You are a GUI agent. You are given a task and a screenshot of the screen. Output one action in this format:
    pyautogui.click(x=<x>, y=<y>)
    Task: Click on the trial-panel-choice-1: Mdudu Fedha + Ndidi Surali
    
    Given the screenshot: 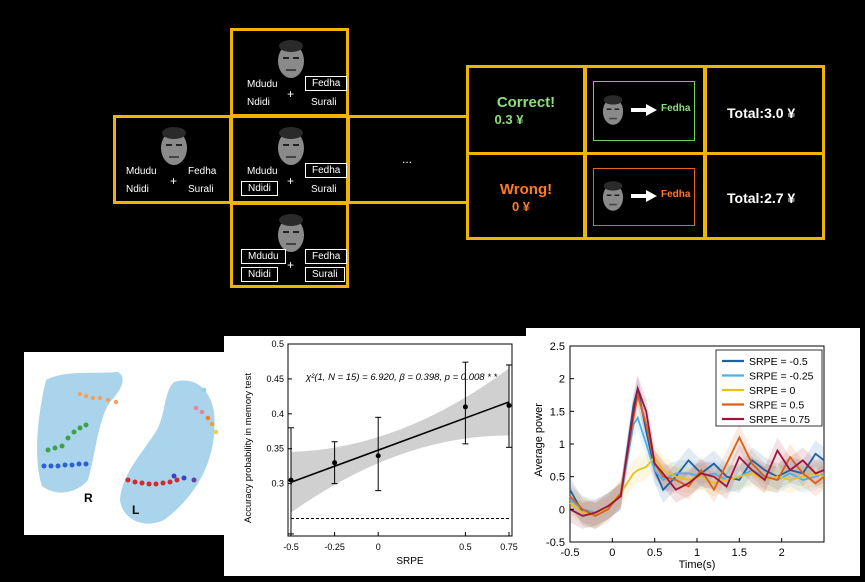 What is the action you would take?
    pyautogui.click(x=289, y=72)
    